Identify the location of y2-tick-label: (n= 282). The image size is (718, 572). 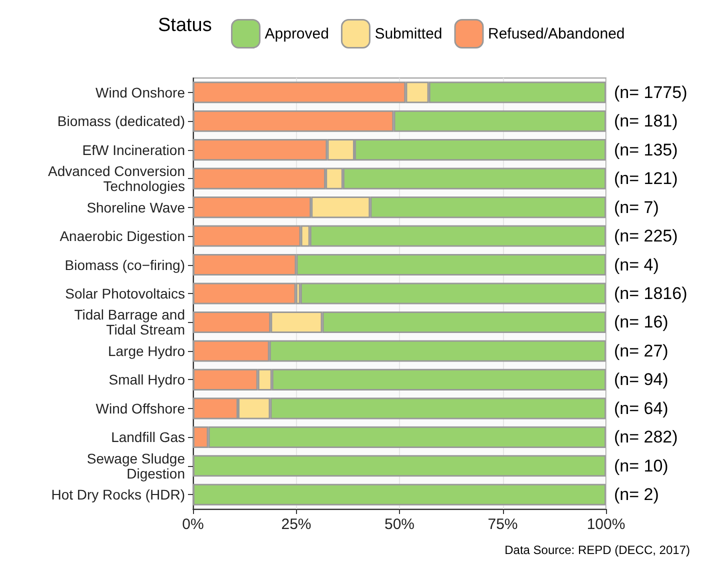
(646, 437).